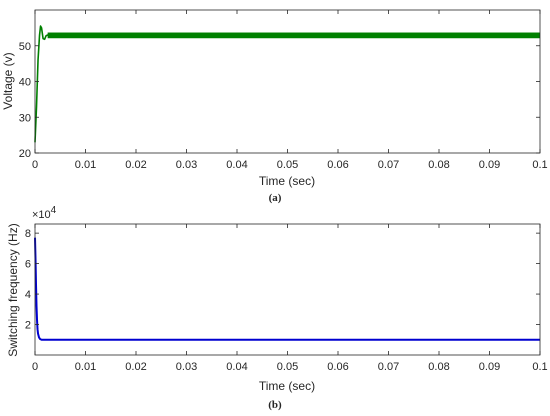 This screenshot has height=416, width=550. What do you see at coordinates (25, 154) in the screenshot?
I see `voltage-y-tick-label: 20` at bounding box center [25, 154].